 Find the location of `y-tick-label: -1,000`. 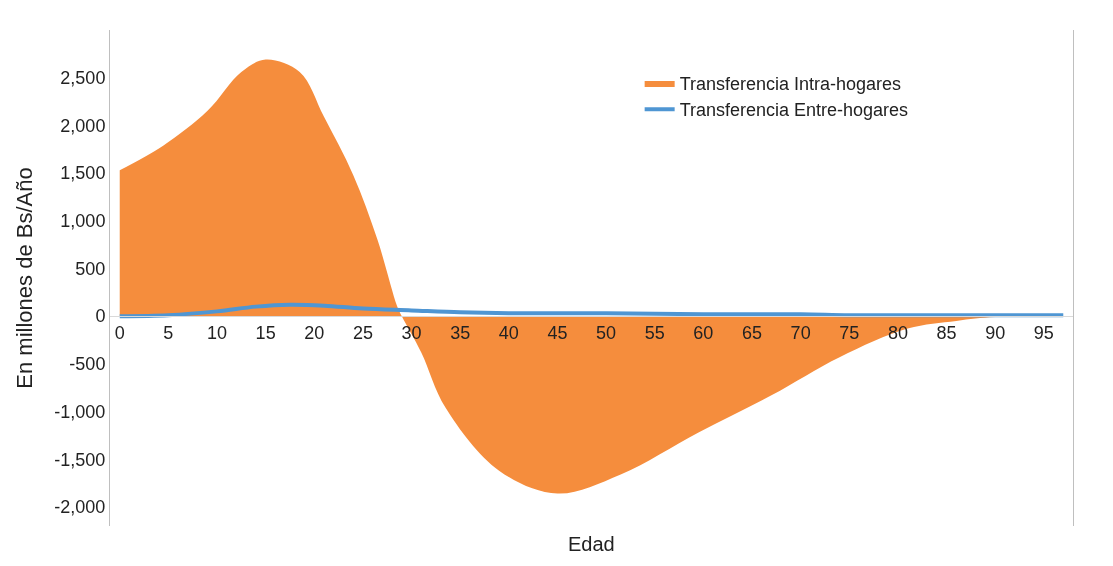

y-tick-label: -1,000 is located at coordinates (80, 411).